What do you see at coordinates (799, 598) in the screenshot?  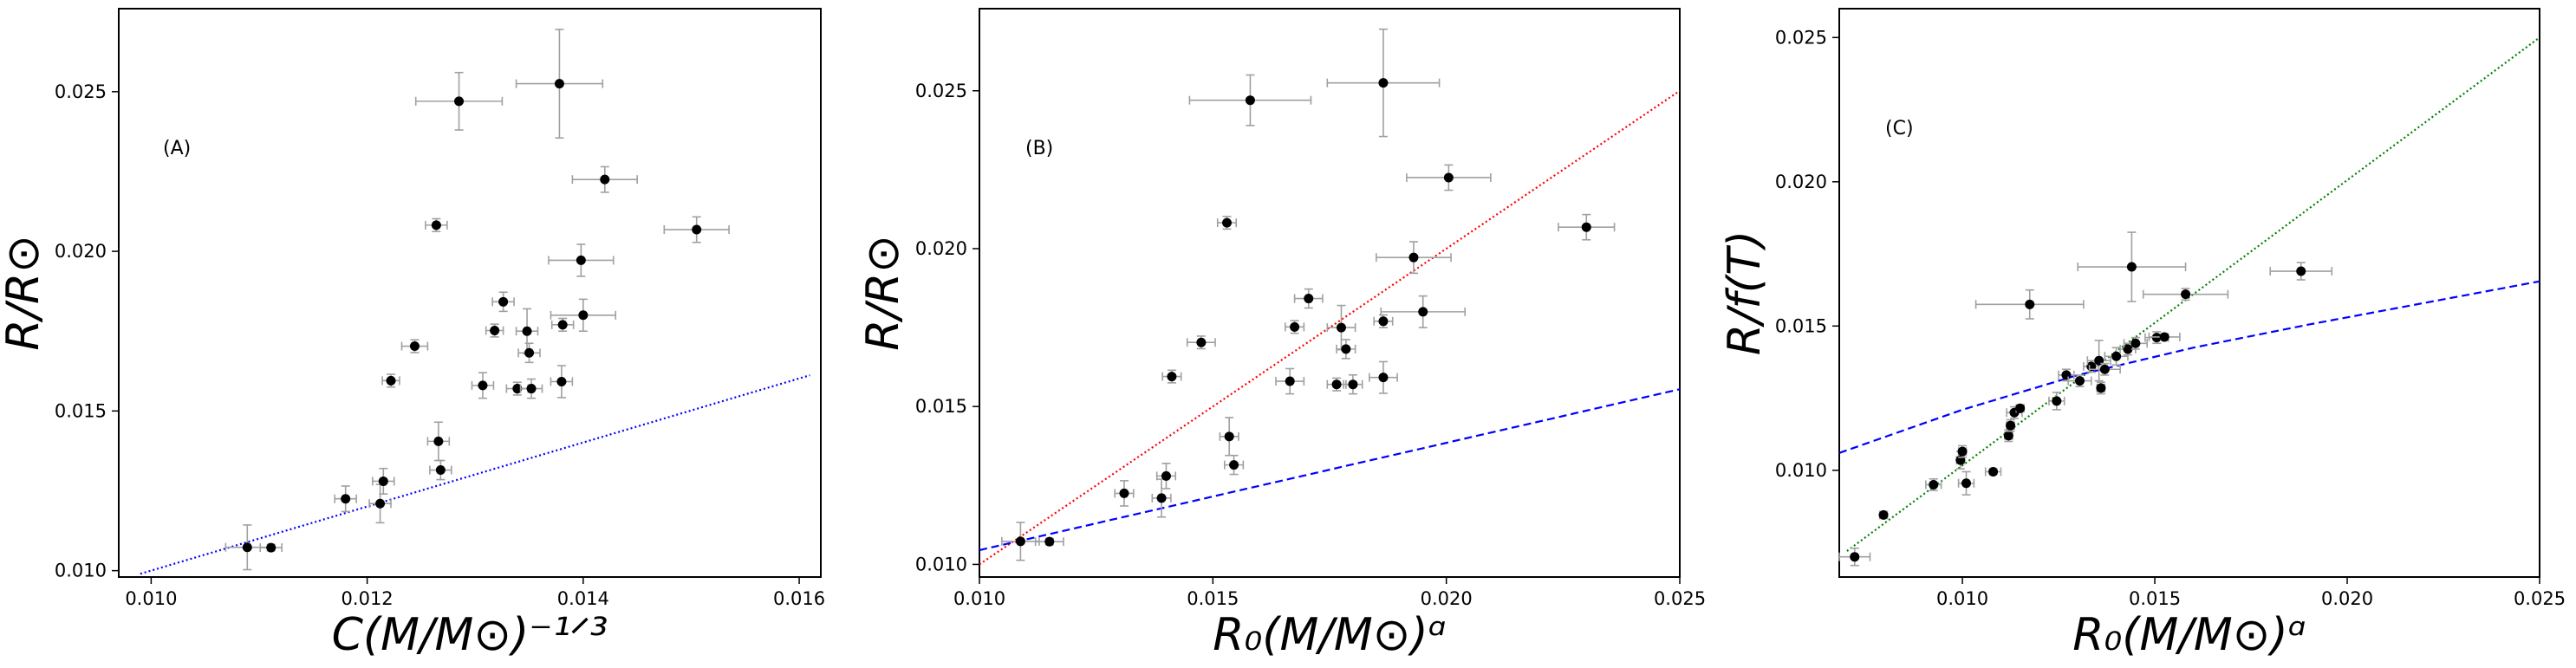 I see `x-tick-label: 0.016` at bounding box center [799, 598].